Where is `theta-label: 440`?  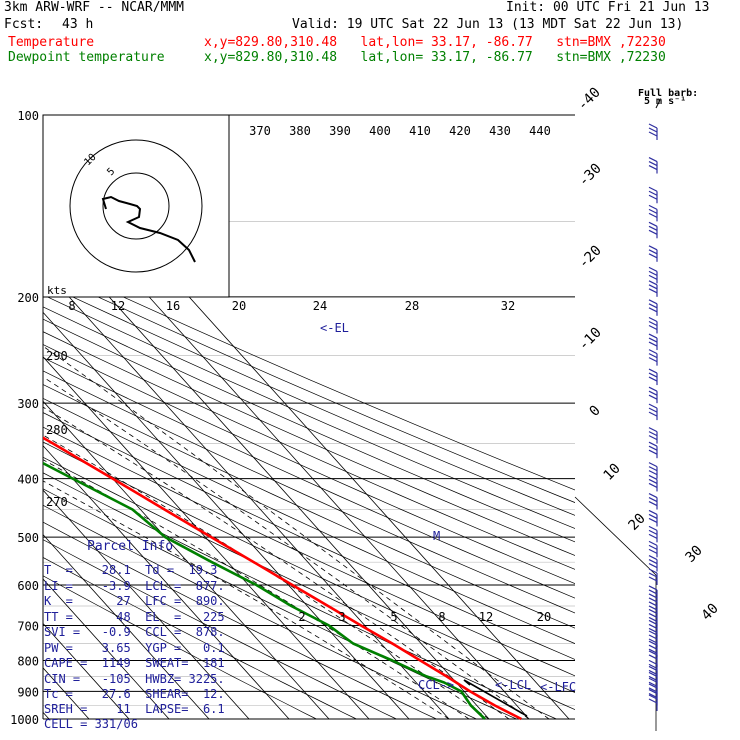
theta-label: 440 is located at coordinates (540, 131).